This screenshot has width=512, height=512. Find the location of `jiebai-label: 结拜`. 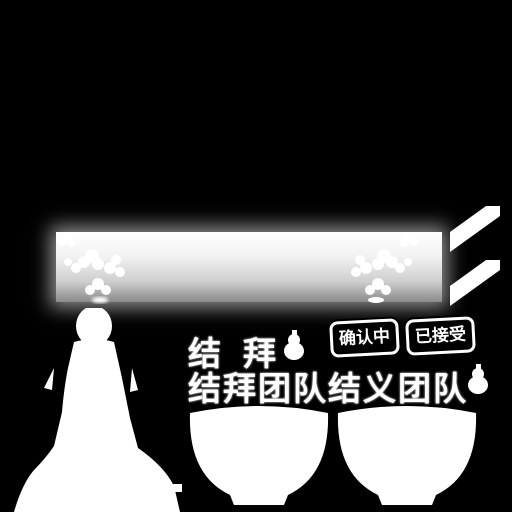

jiebai-label: 结拜 is located at coordinates (243, 353).